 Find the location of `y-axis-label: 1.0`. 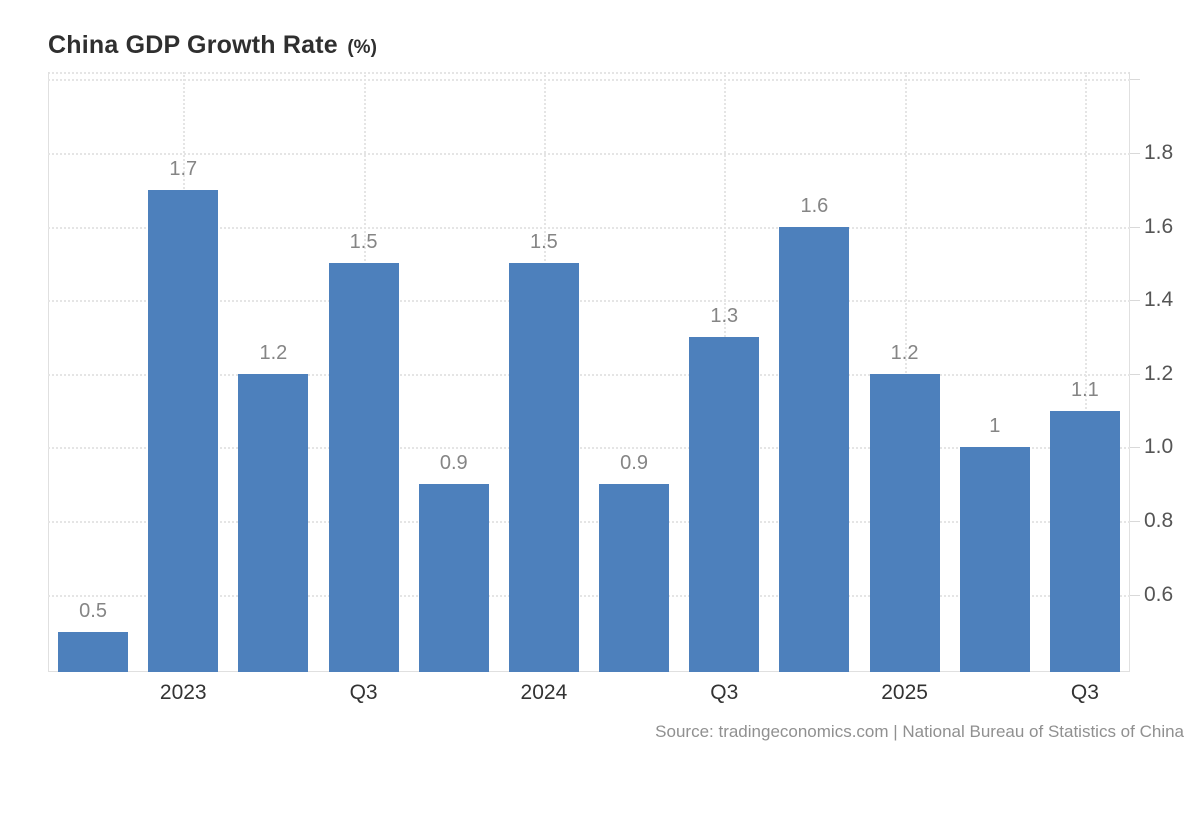

y-axis-label: 1.0 is located at coordinates (1159, 447).